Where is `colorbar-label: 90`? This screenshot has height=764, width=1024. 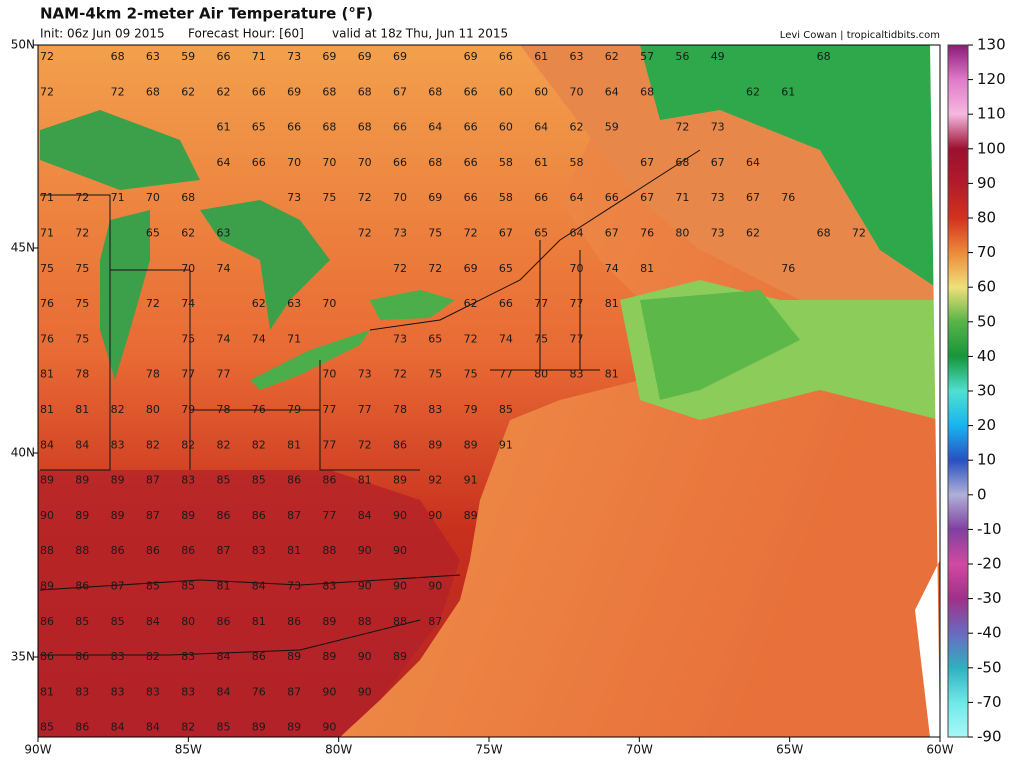
colorbar-label: 90 is located at coordinates (986, 183).